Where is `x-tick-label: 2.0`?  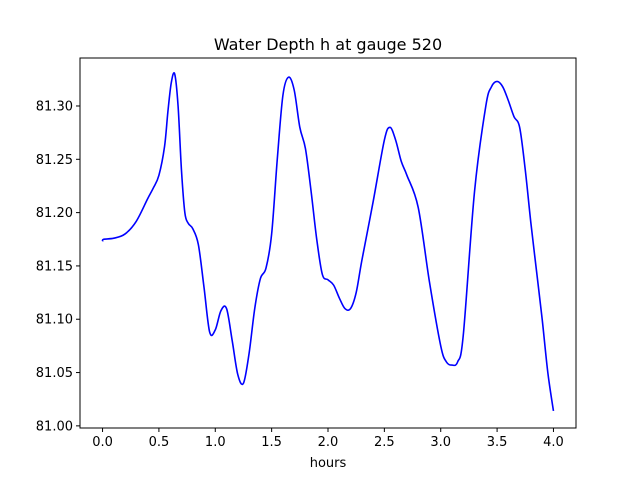 x-tick-label: 2.0 is located at coordinates (328, 442).